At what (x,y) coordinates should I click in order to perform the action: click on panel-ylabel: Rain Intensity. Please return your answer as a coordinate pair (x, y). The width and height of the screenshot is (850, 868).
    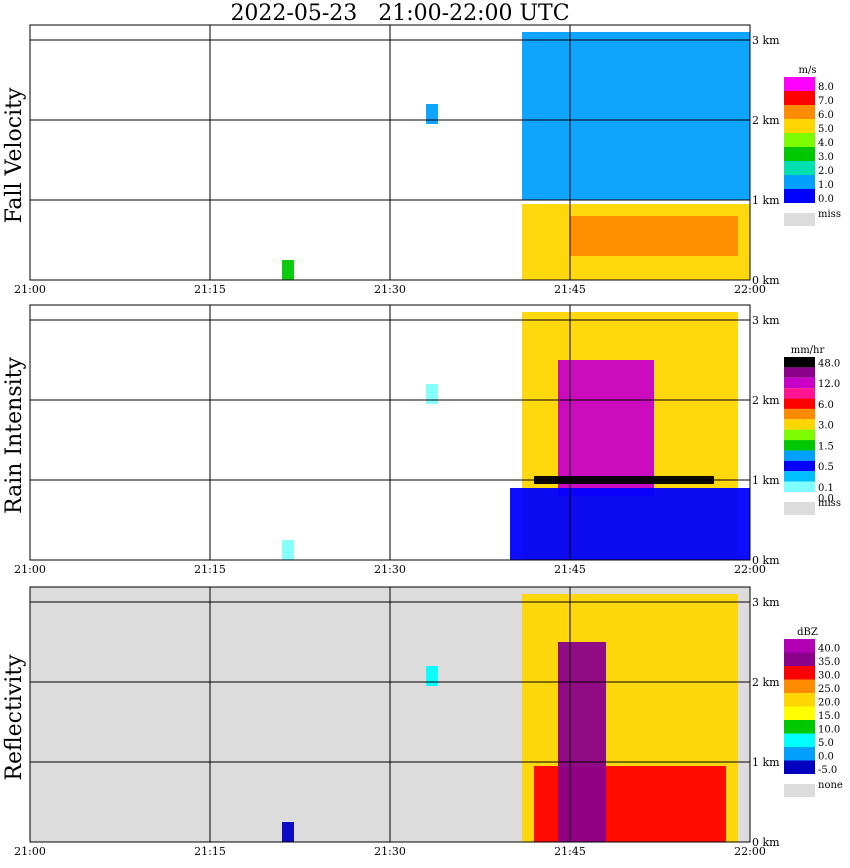
    Looking at the image, I should click on (14, 434).